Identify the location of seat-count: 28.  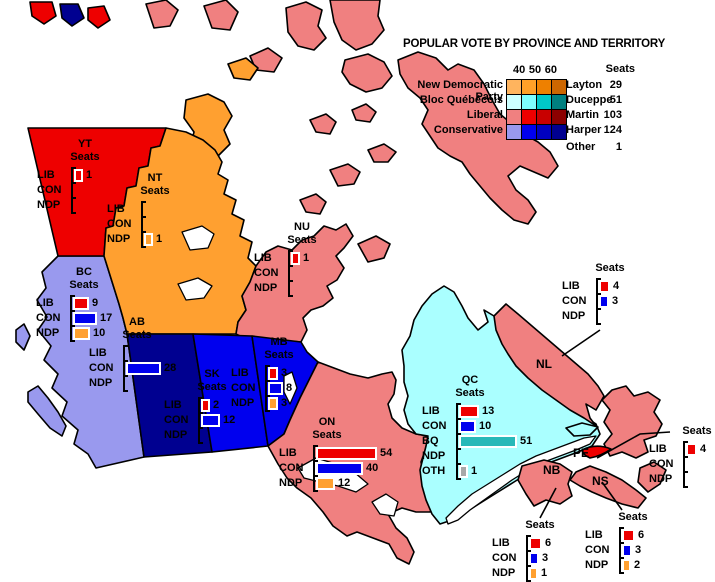
(170, 368).